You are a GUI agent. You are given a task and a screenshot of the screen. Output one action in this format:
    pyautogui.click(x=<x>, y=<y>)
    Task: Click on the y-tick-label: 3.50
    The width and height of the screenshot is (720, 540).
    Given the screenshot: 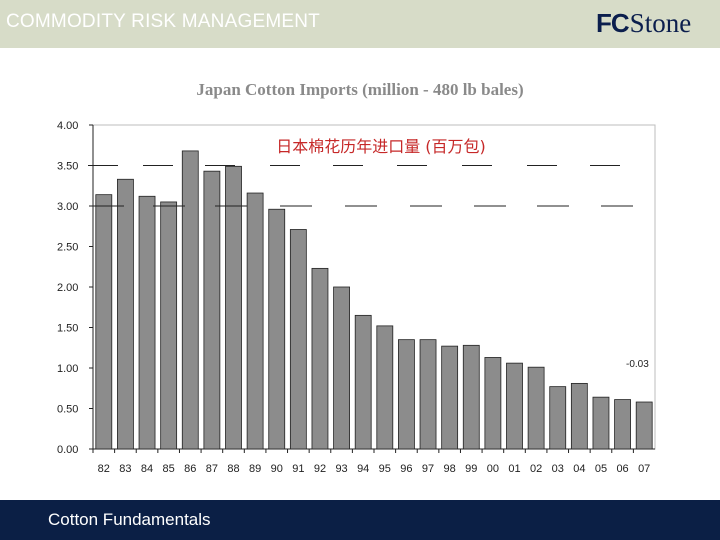 What is the action you would take?
    pyautogui.click(x=67, y=167)
    